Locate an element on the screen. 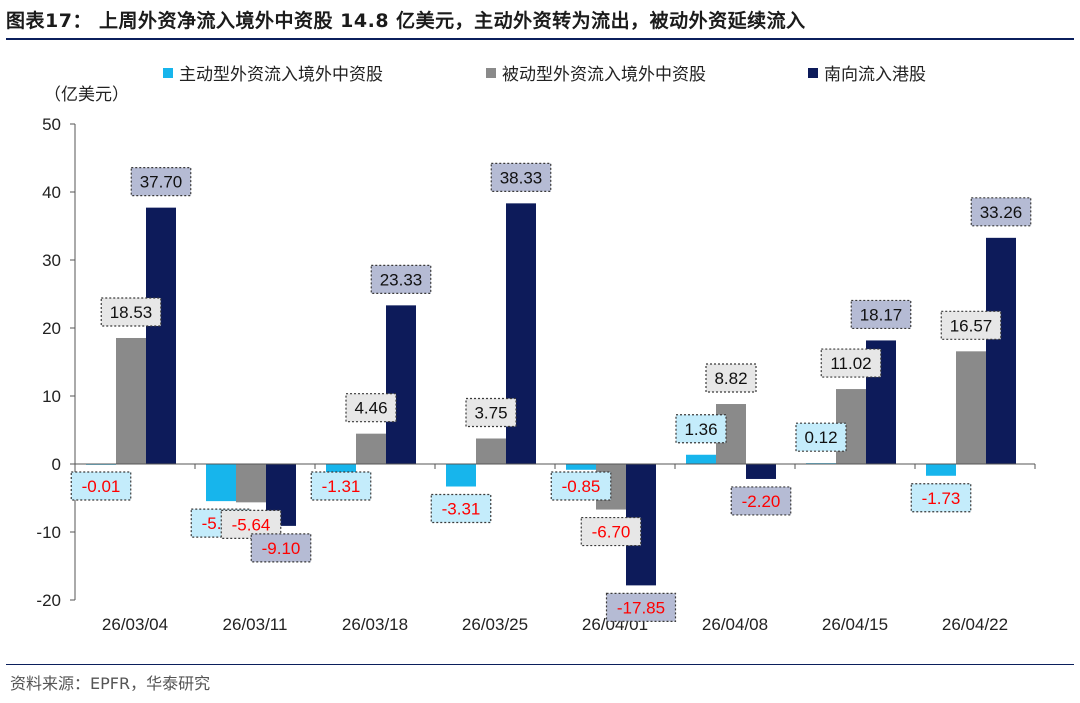  y-tick-label: 30 is located at coordinates (51, 260).